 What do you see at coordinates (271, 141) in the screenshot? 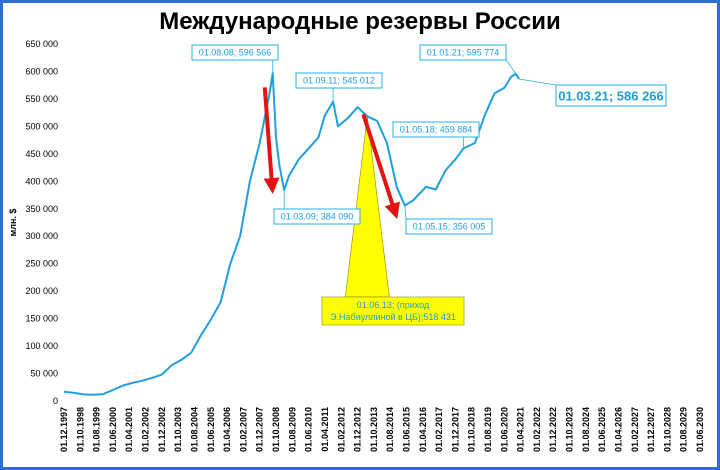
I see `decline-arrow-2008` at bounding box center [271, 141].